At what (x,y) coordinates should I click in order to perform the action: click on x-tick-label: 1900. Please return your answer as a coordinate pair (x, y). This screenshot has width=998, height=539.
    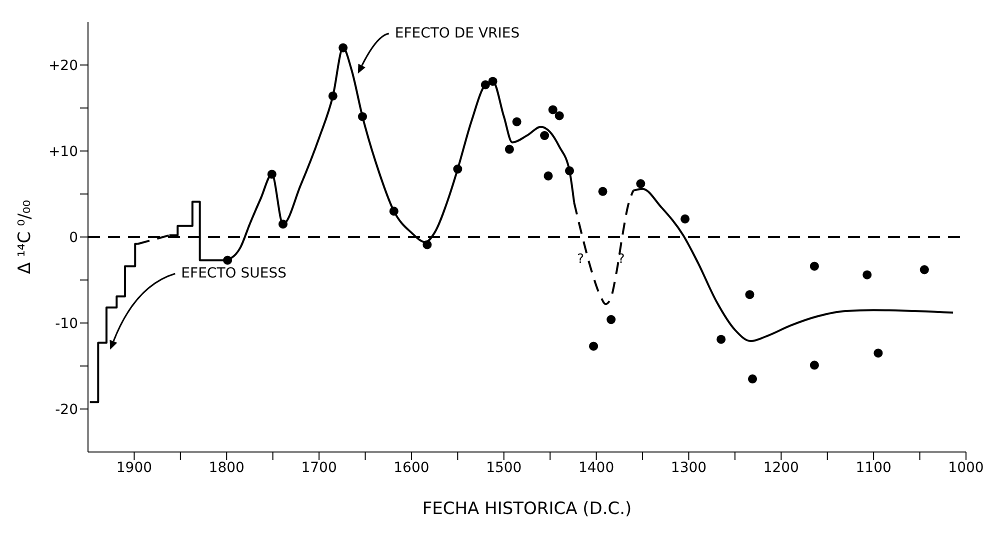
    Looking at the image, I should click on (134, 468).